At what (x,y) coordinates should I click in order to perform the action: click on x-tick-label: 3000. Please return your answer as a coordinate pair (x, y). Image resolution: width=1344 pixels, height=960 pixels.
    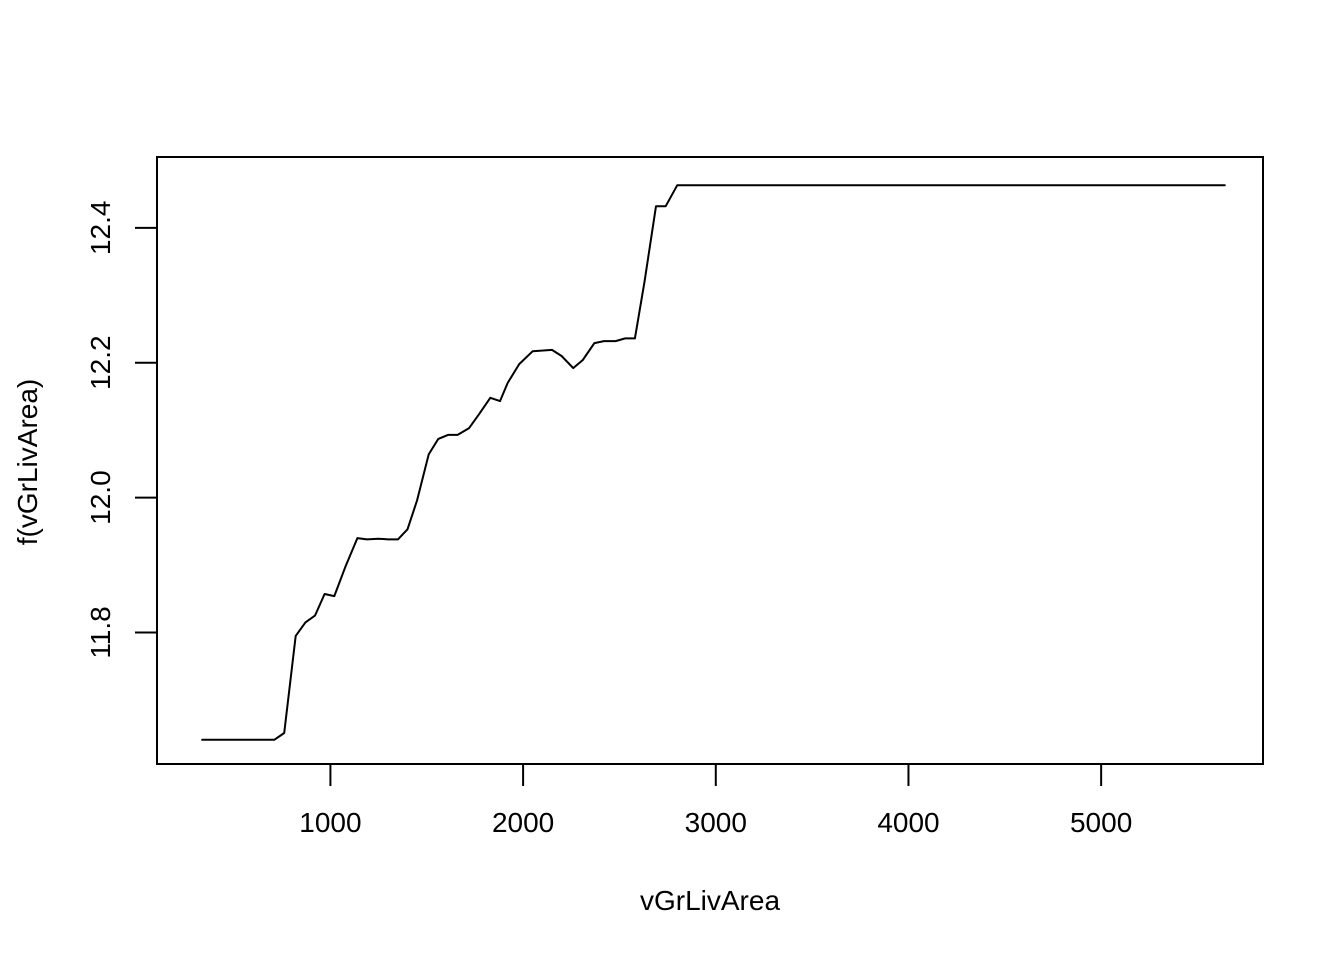
    Looking at the image, I should click on (716, 822).